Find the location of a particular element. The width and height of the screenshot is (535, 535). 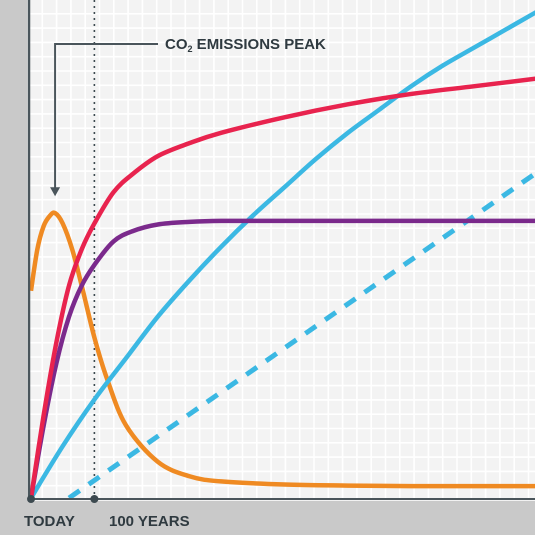

annotation-label: CO2 EMISSIONS PEAK is located at coordinates (245, 45).